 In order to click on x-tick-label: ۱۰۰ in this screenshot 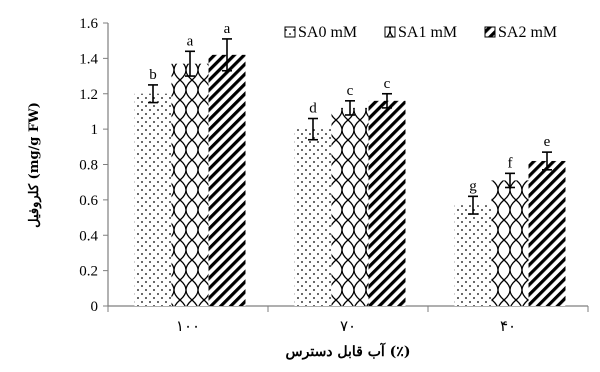, I will do `click(188, 326)`.